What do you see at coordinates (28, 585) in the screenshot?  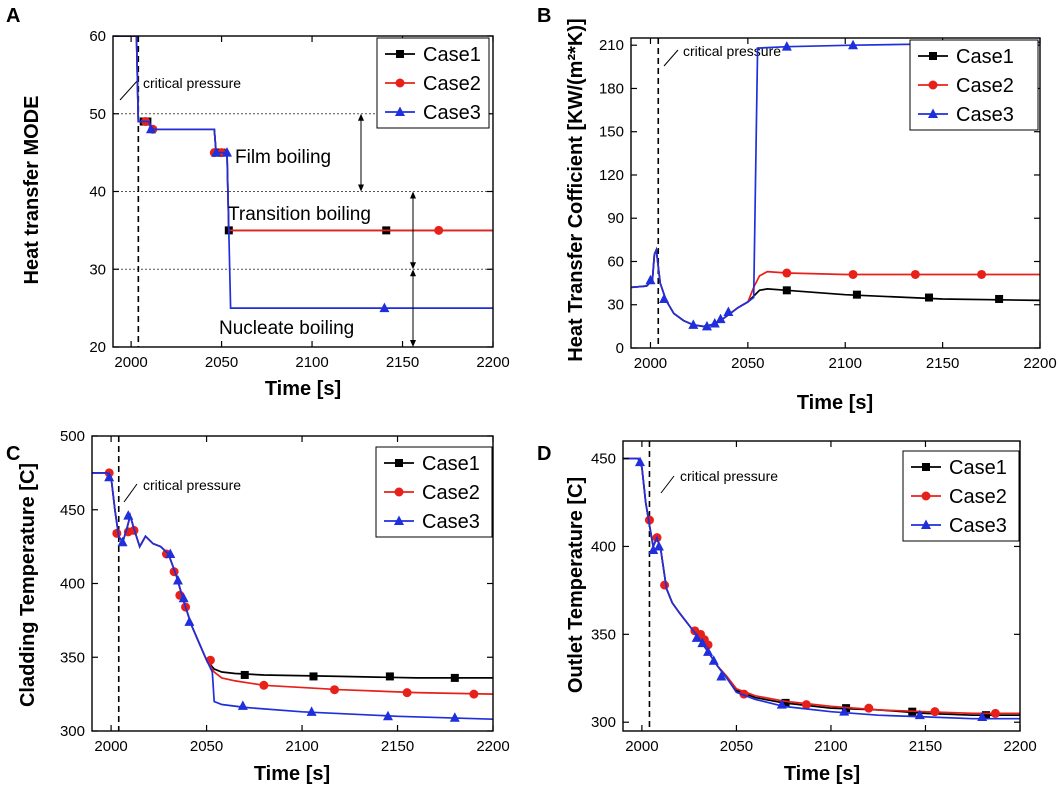 I see `y-axis-label: Cladding Temperature [C]` at bounding box center [28, 585].